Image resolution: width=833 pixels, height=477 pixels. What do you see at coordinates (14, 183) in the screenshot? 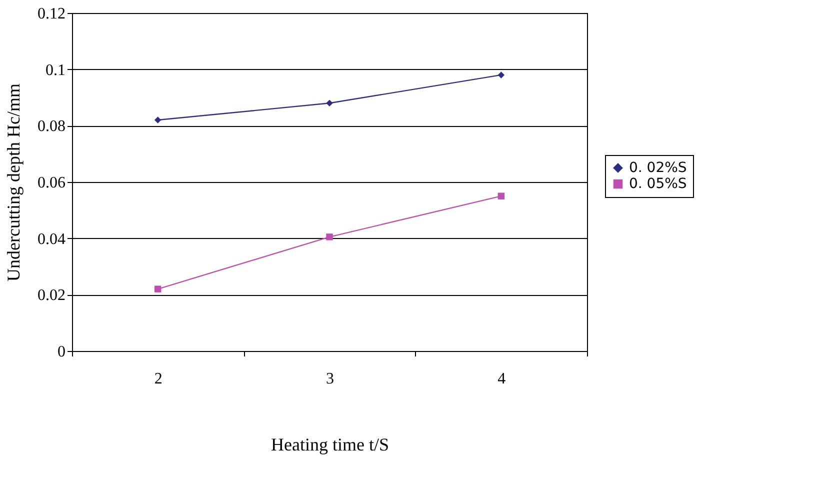
I see `y-axis-title: Undercutting depth Hc/mm` at bounding box center [14, 183].